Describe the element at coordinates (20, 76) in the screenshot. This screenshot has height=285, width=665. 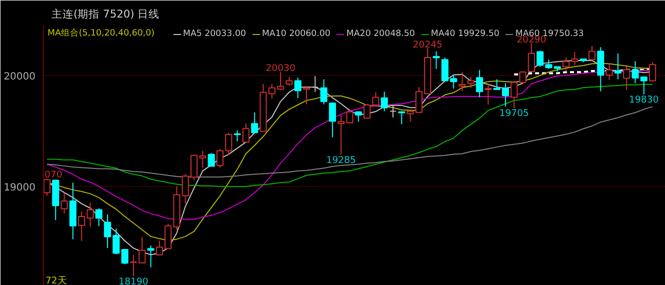
I see `y-tick-label: 20000` at that location.